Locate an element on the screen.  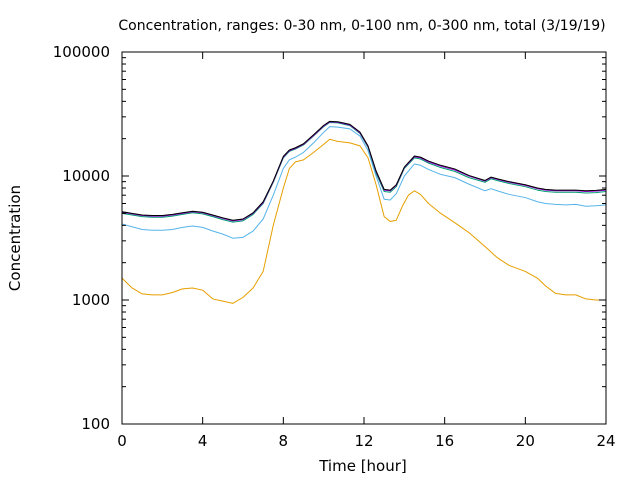
x-tick-label: 24 is located at coordinates (605, 441).